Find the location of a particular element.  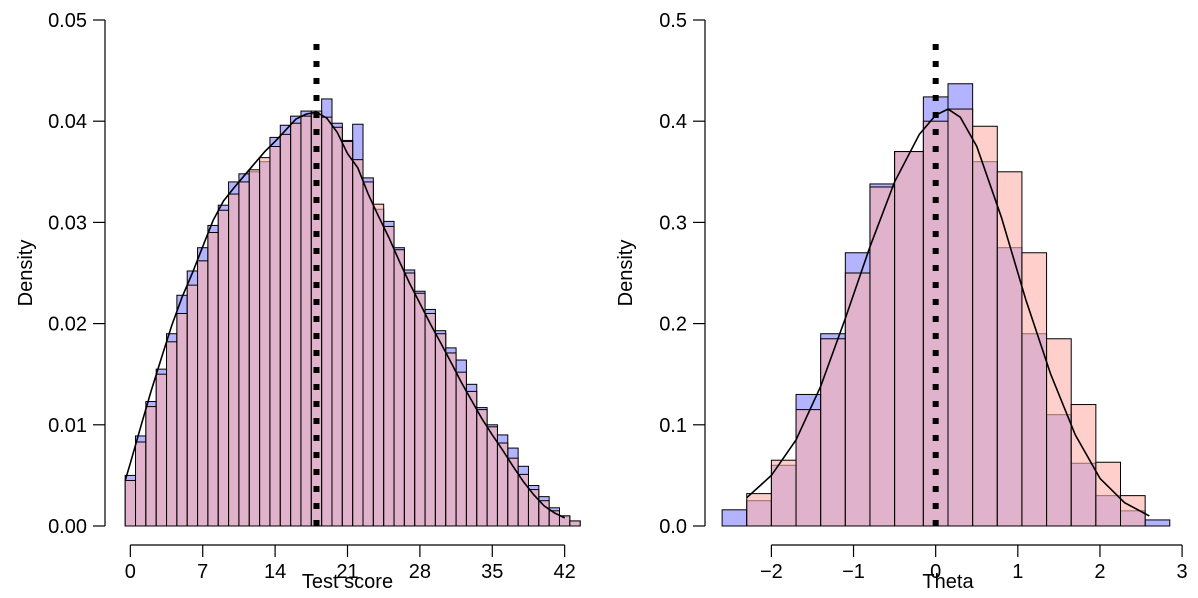

chart-0-x-tick-label: 7 is located at coordinates (202, 572).